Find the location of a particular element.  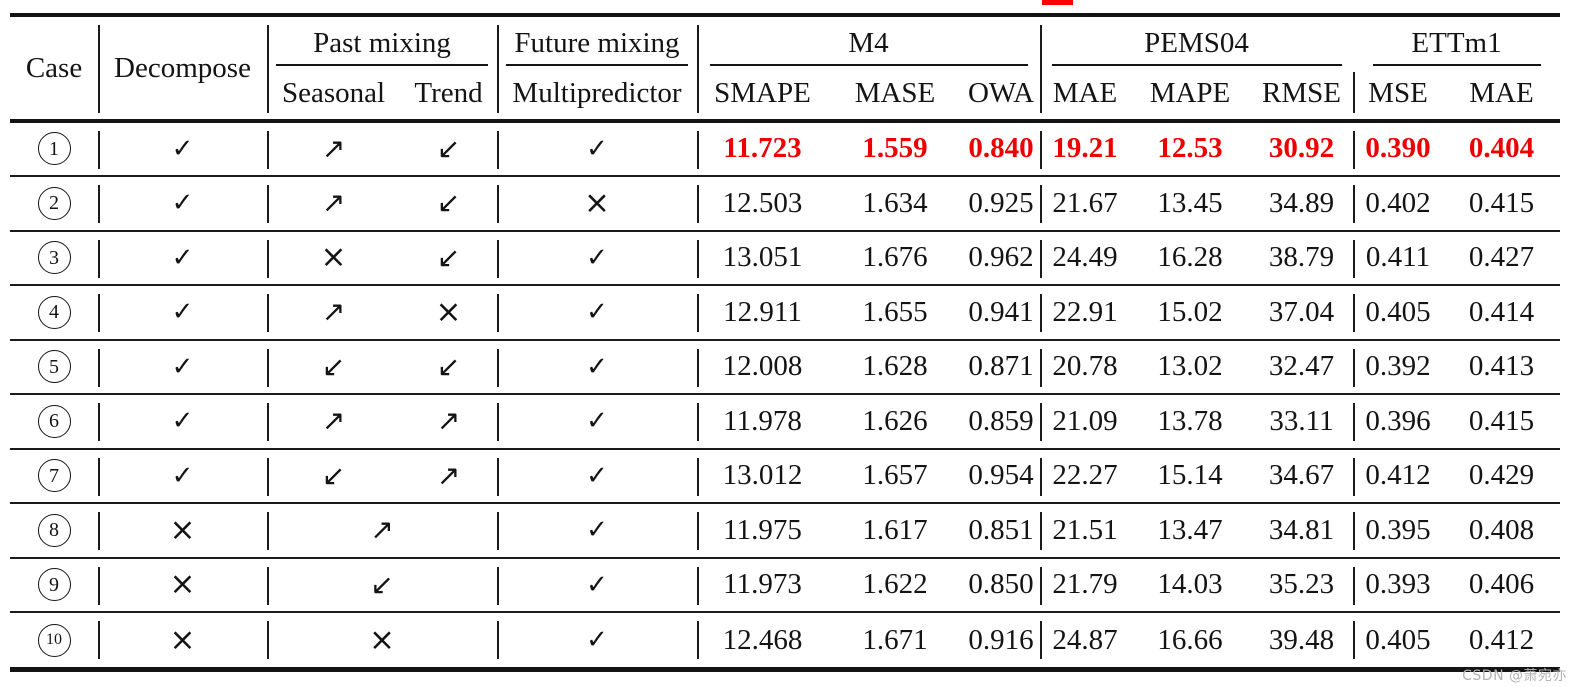

past-mixing-cell: ↙ is located at coordinates (382, 584).